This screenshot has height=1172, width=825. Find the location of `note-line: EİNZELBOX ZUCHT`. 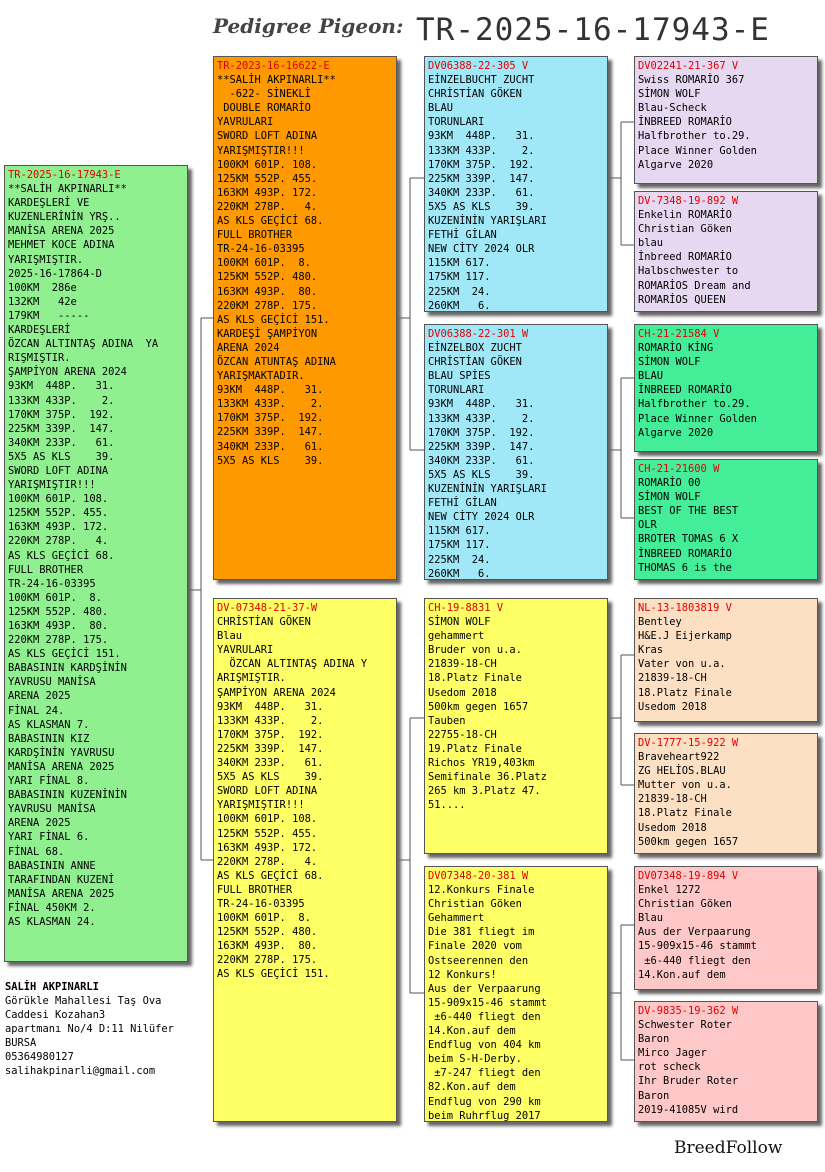

note-line: EİNZELBOX ZUCHT is located at coordinates (475, 348).